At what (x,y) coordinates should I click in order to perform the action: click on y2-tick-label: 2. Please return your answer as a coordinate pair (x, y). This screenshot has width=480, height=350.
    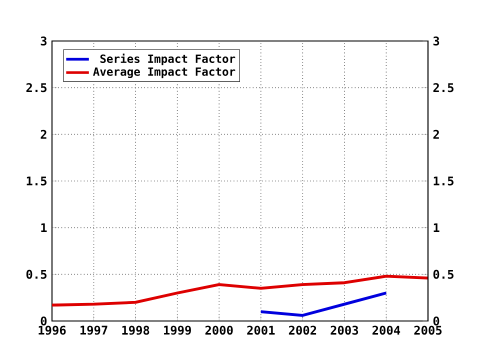
    Looking at the image, I should click on (436, 134).